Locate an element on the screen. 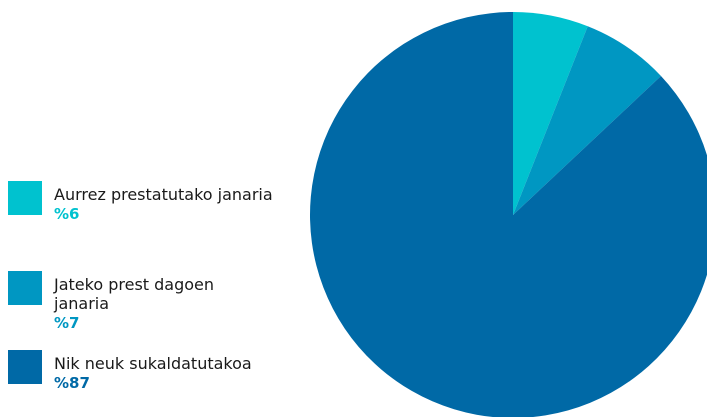  legend-text: Nik neuk sukaldatutakoa is located at coordinates (153, 363).